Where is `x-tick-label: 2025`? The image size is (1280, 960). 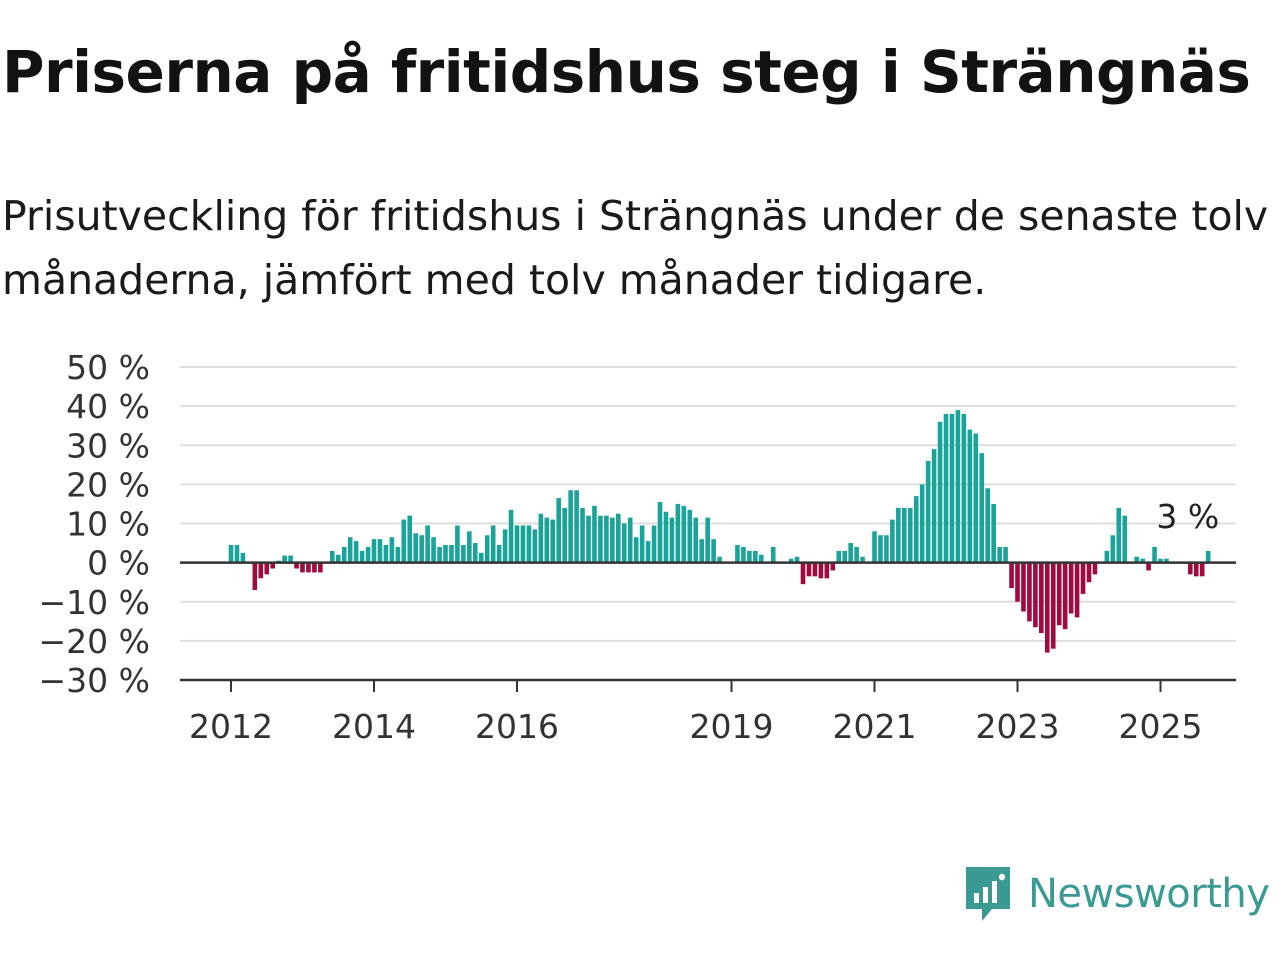 x-tick-label: 2025 is located at coordinates (1161, 726).